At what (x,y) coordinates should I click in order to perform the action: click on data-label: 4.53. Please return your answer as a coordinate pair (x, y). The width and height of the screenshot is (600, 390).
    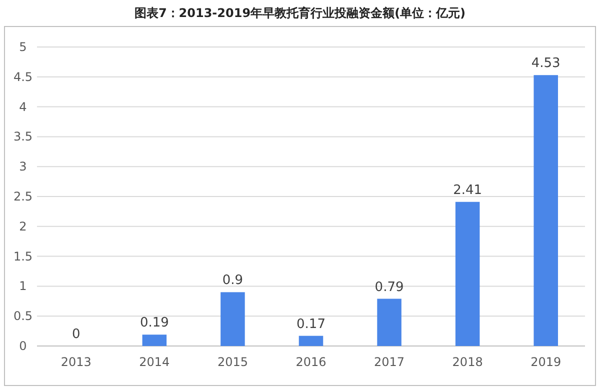
    Looking at the image, I should click on (545, 64).